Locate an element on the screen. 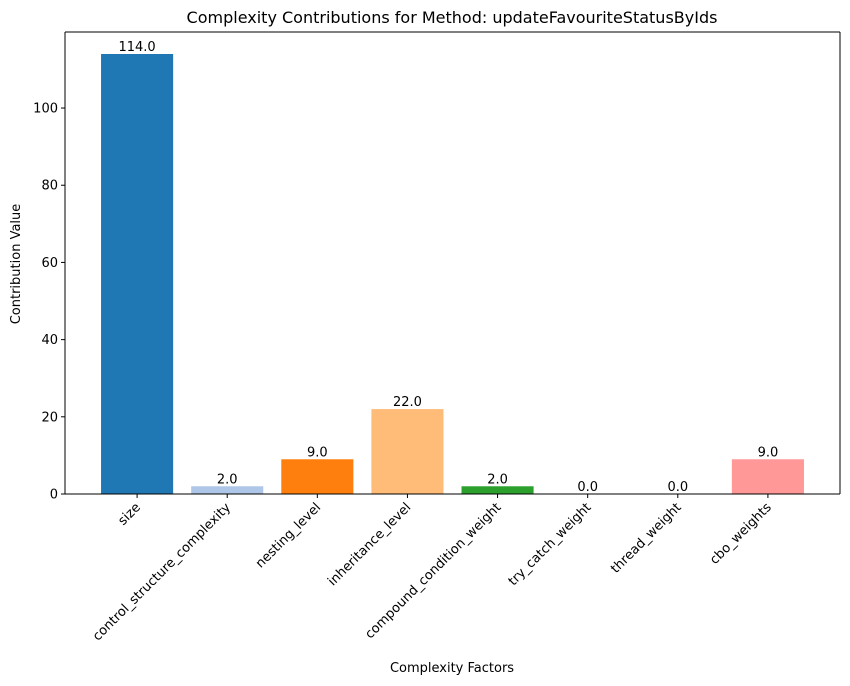  y-tick-label: 20 is located at coordinates (49, 417).